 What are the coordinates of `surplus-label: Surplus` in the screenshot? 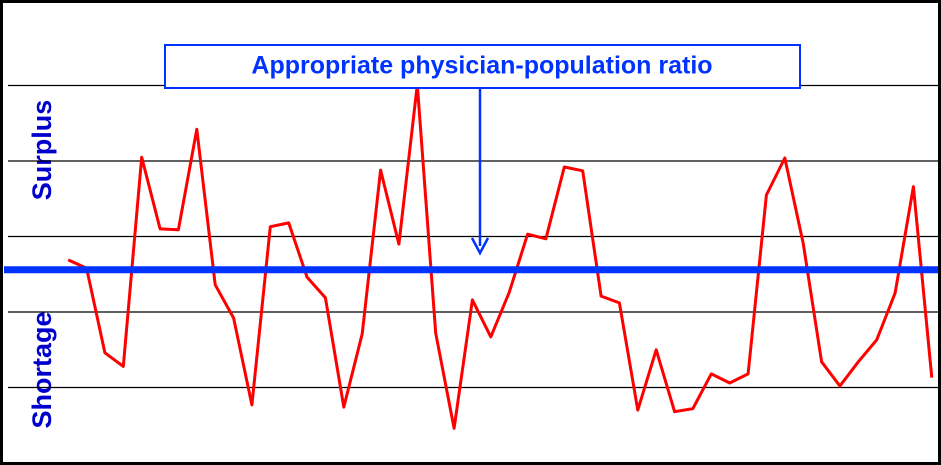 It's located at (42, 150).